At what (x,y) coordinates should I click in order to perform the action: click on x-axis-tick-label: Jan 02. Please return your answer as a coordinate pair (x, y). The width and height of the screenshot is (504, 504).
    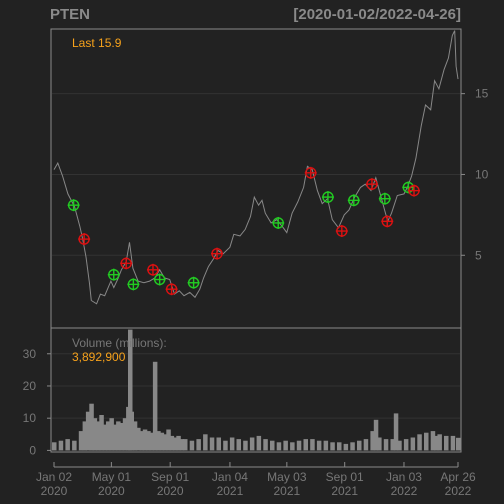
    Looking at the image, I should click on (54, 477).